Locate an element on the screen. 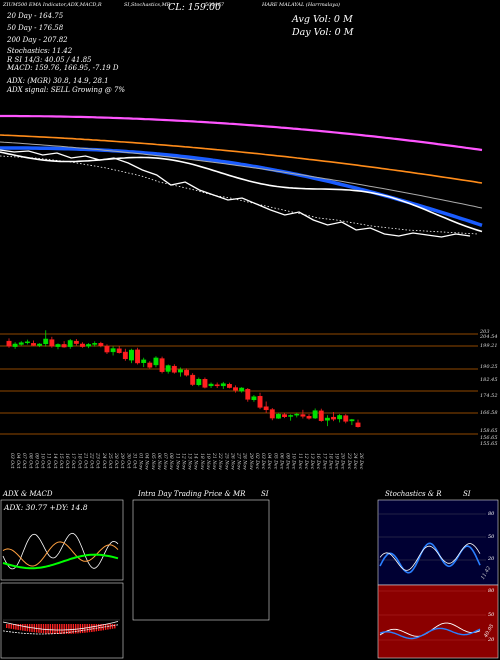 The height and width of the screenshot is (660, 500). price-label-3: 190.25 is located at coordinates (489, 367).